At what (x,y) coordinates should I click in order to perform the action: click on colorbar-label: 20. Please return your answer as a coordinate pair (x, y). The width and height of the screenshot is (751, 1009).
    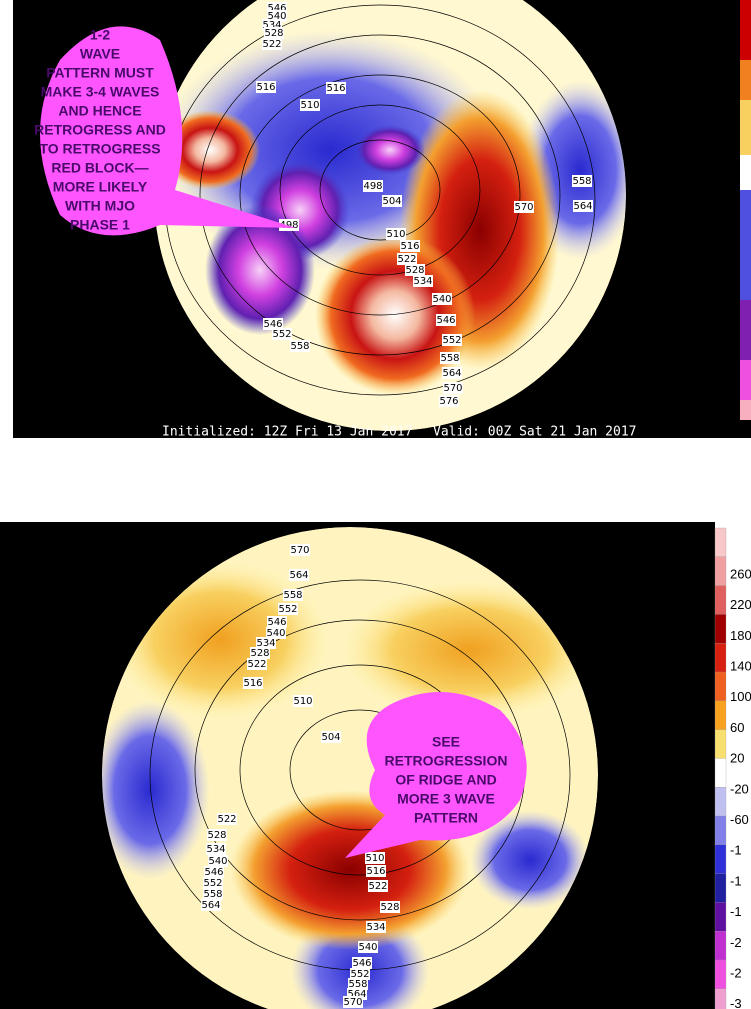
    Looking at the image, I should click on (737, 758).